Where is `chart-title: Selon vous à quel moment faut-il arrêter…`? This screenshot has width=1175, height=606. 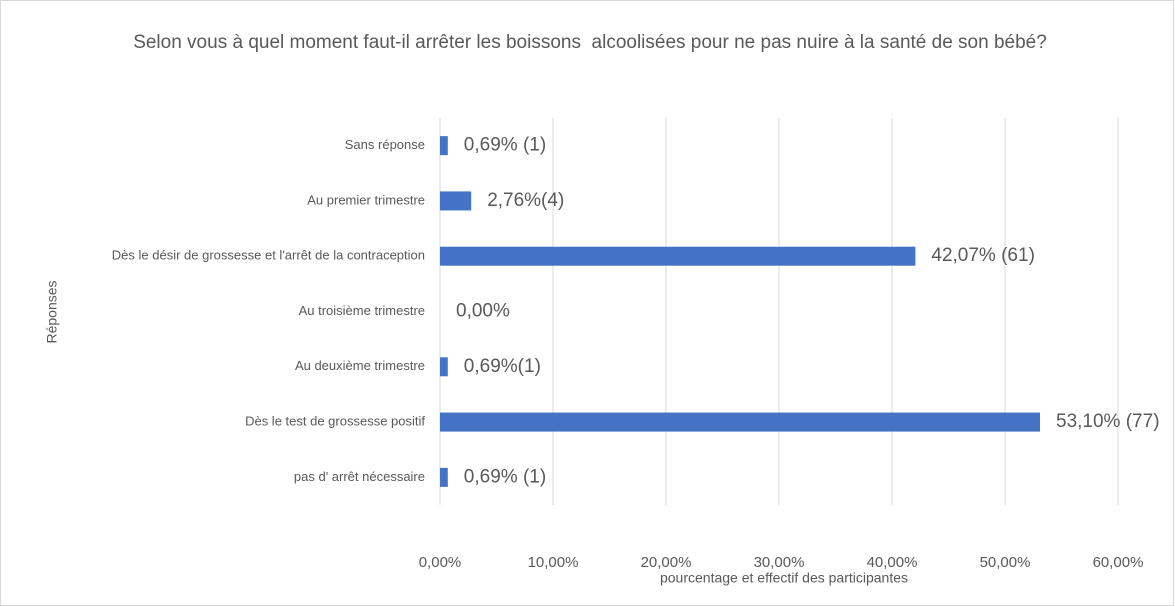 chart-title: Selon vous à quel moment faut-il arrêter… is located at coordinates (590, 42).